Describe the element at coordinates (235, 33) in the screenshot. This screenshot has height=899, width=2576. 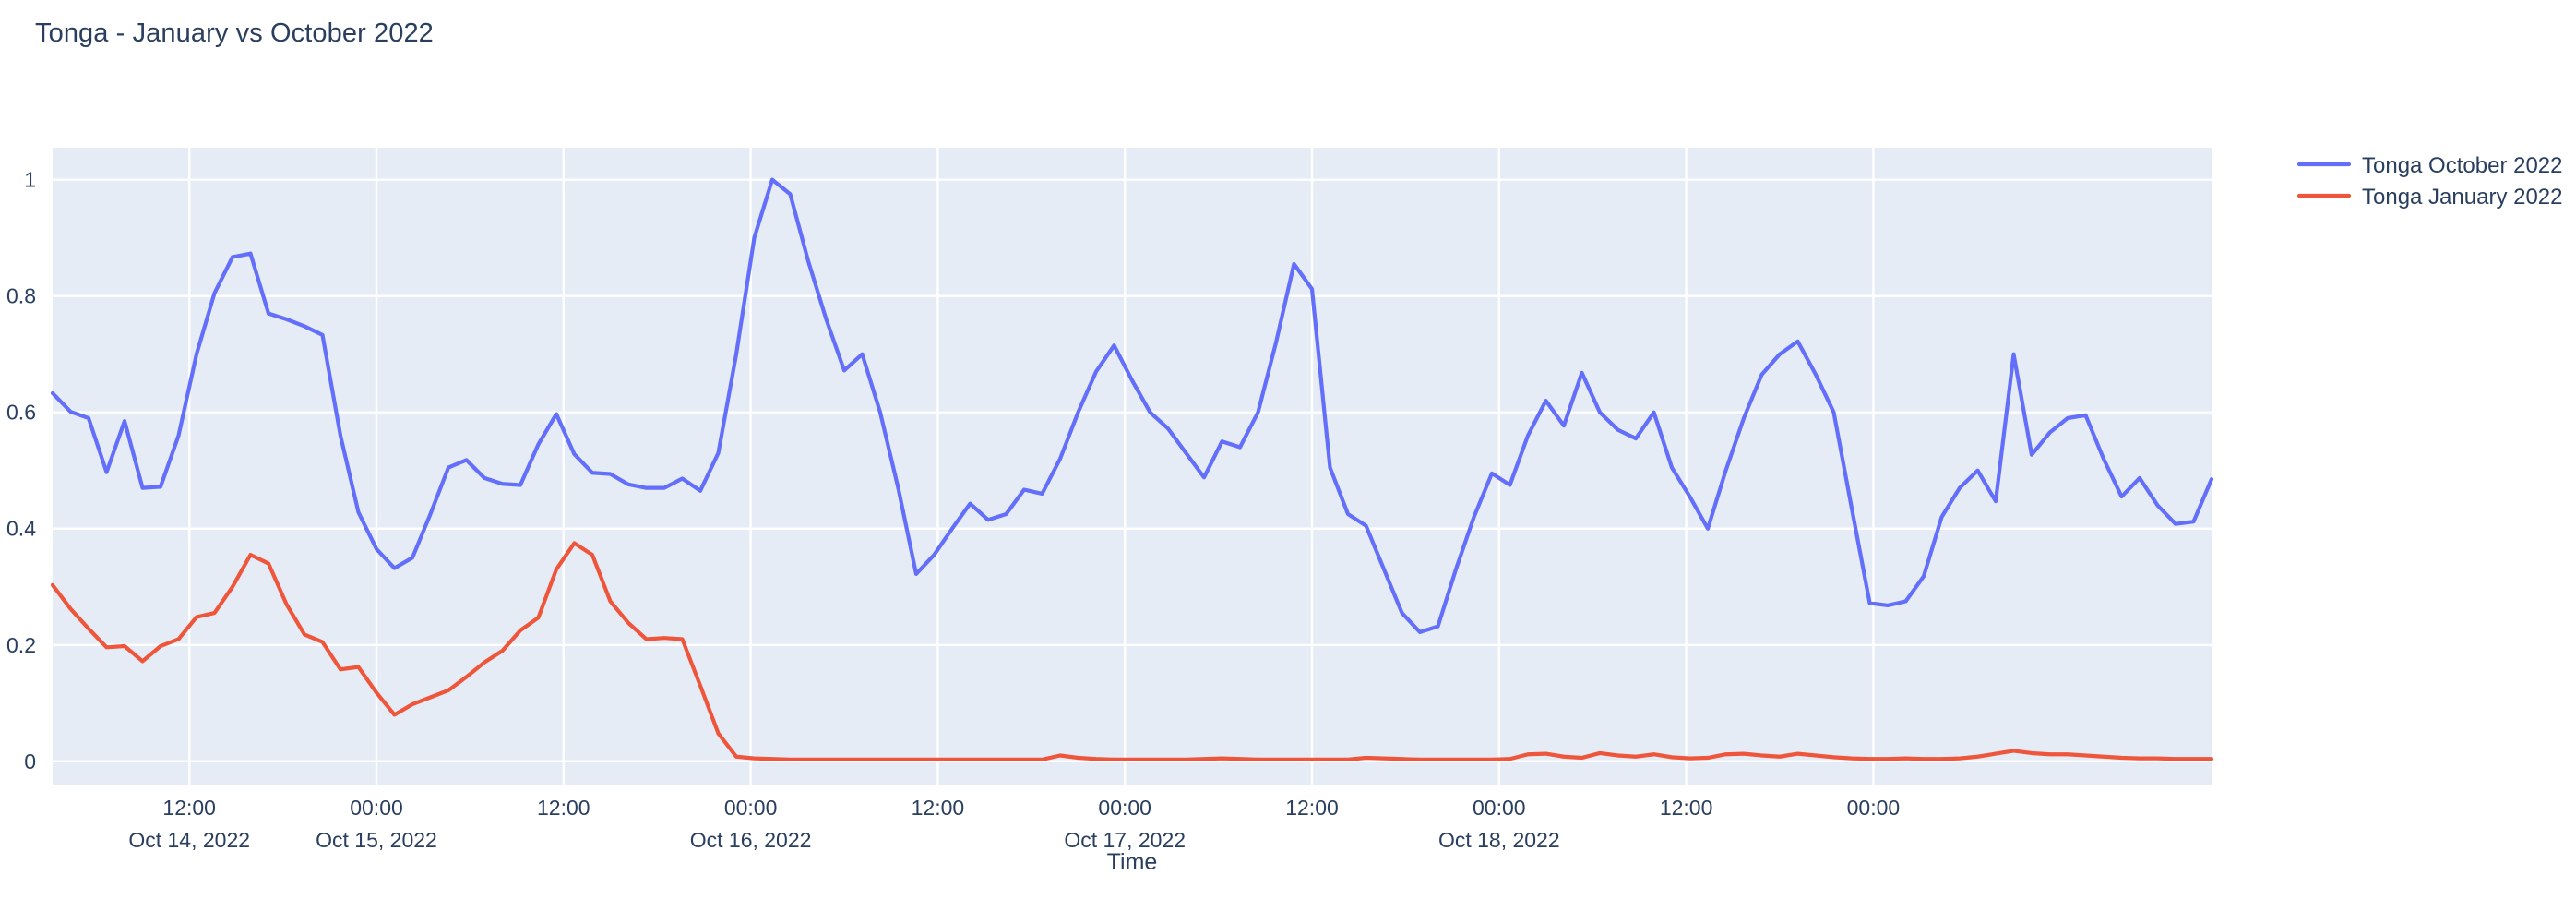
I see `page-title: Tonga - January vs October 2022` at that location.